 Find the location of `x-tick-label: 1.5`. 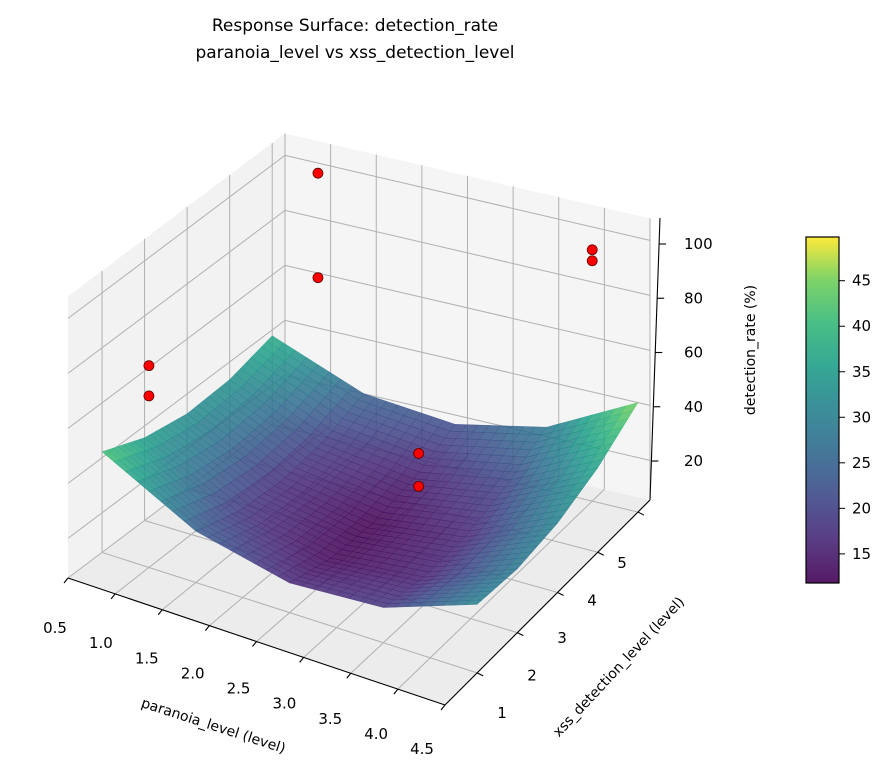

x-tick-label: 1.5 is located at coordinates (147, 658).